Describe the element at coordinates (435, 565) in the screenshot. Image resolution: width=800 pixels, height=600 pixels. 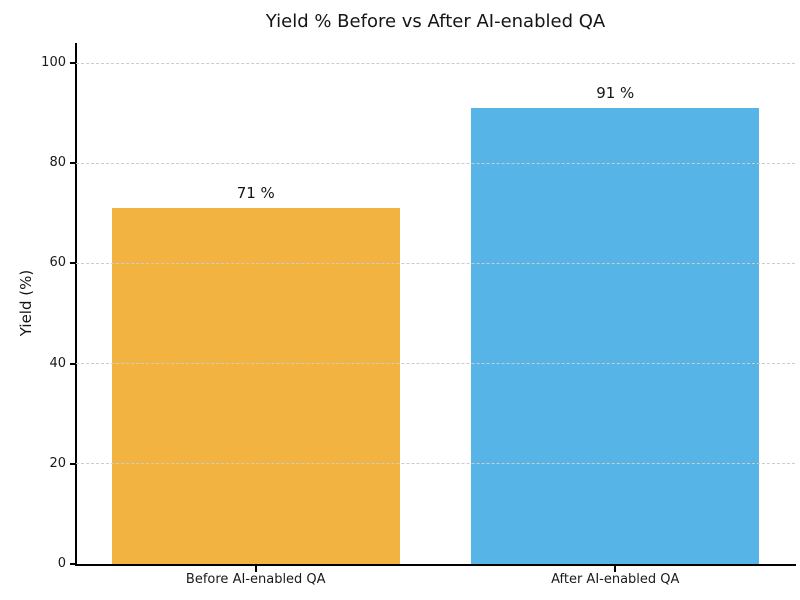
I see `x-axis-line` at that location.